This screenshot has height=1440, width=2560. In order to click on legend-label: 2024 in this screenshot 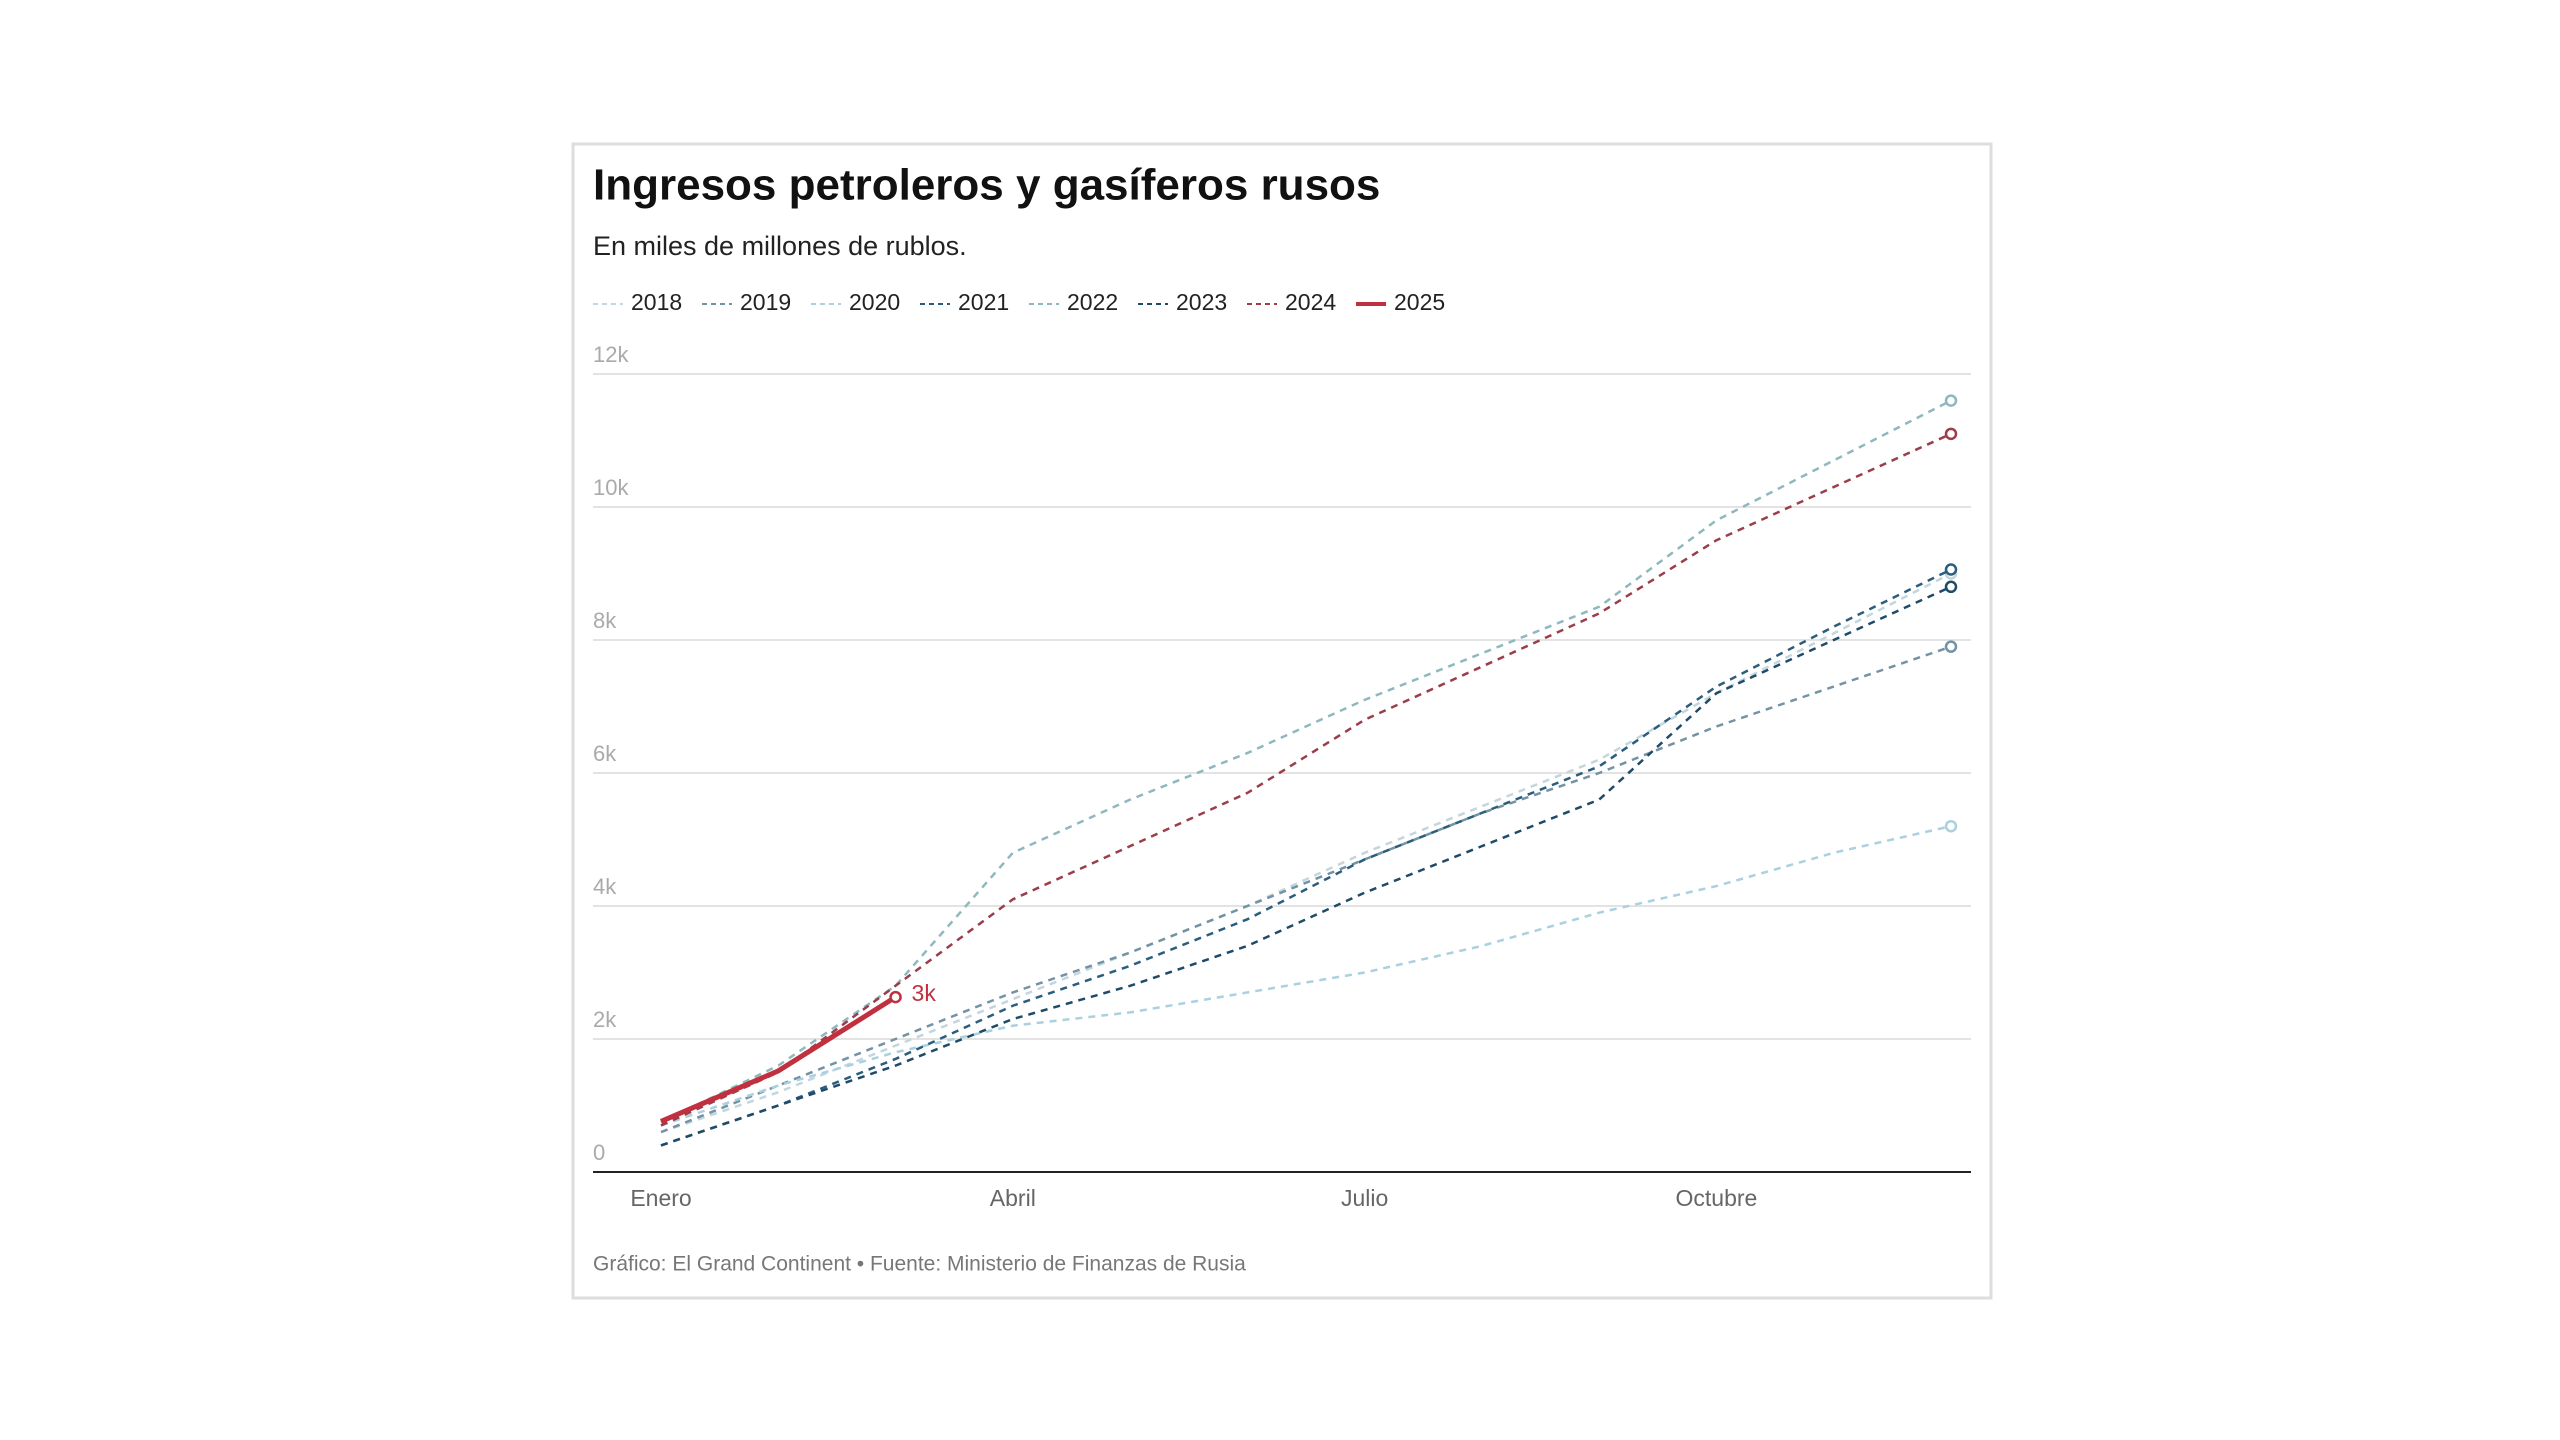, I will do `click(1310, 302)`.